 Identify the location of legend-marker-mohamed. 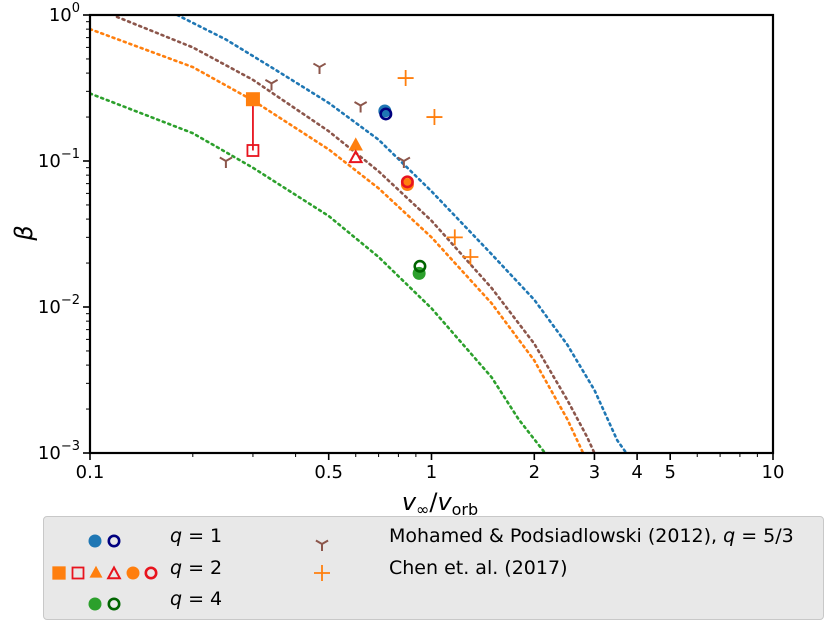
(322, 545).